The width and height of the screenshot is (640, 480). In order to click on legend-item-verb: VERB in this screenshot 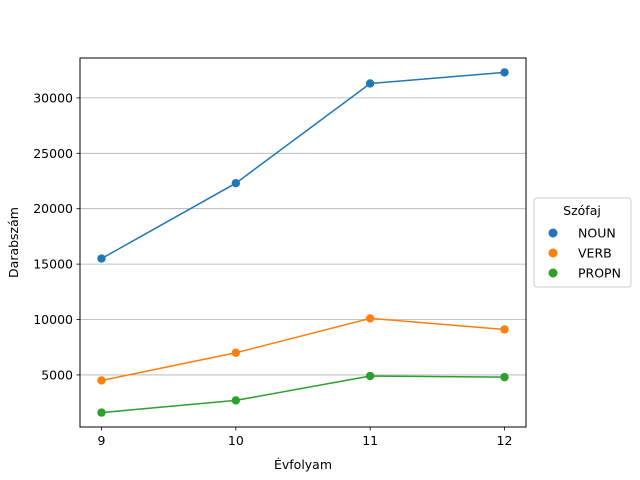, I will do `click(580, 253)`.